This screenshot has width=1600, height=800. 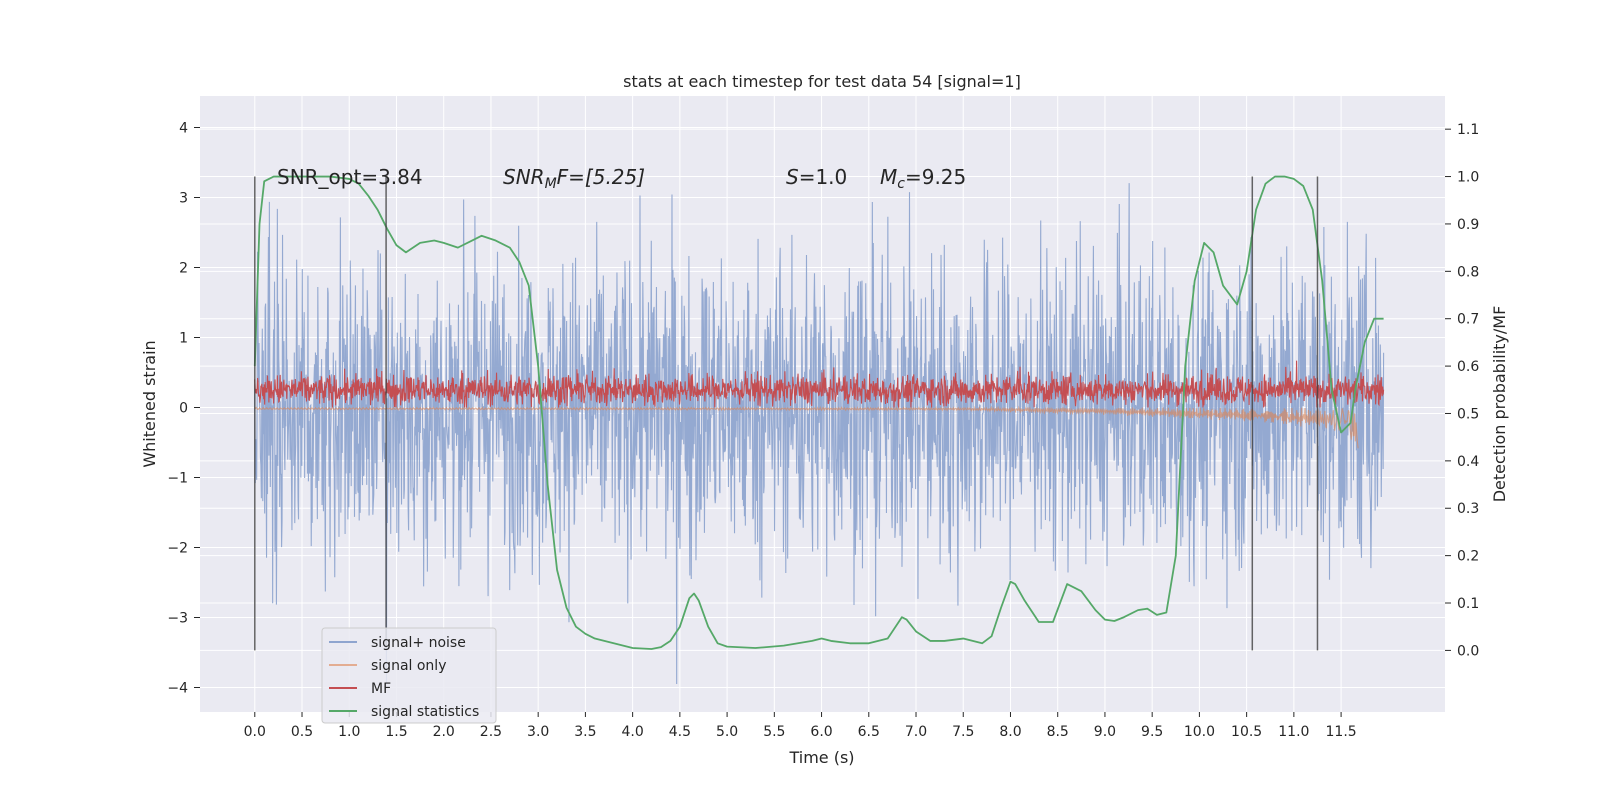 I want to click on x-tick-label: 10.0, so click(x=1199, y=732).